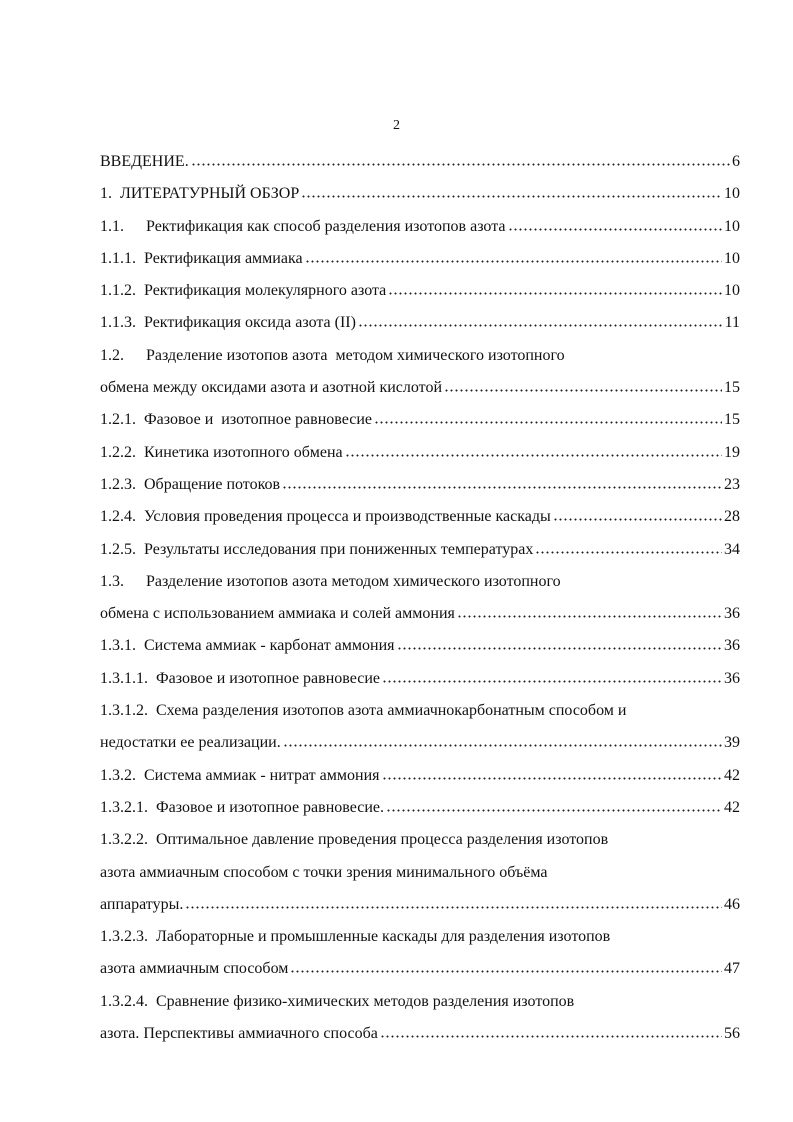 The height and width of the screenshot is (1122, 793). Describe the element at coordinates (112, 355) in the screenshot. I see `section-number: 1.2.` at that location.